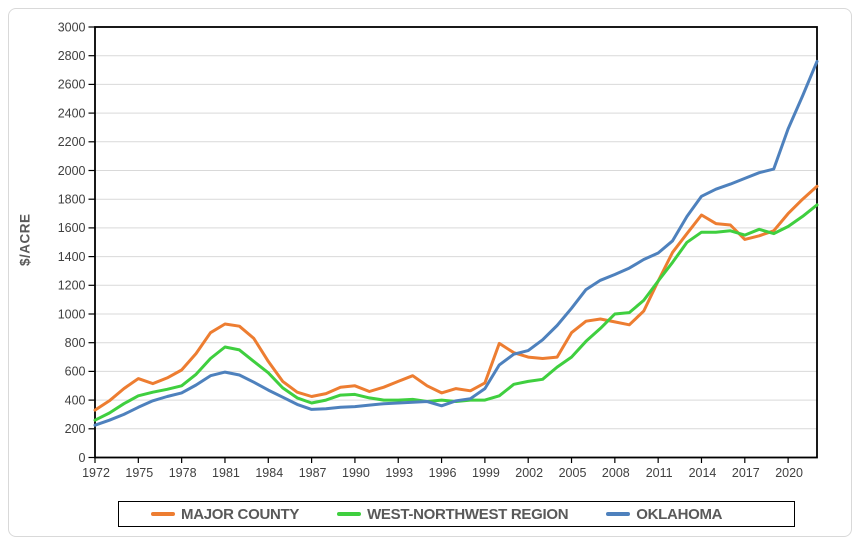 Image resolution: width=861 pixels, height=548 pixels. I want to click on y-tick-label: 1200, so click(72, 286).